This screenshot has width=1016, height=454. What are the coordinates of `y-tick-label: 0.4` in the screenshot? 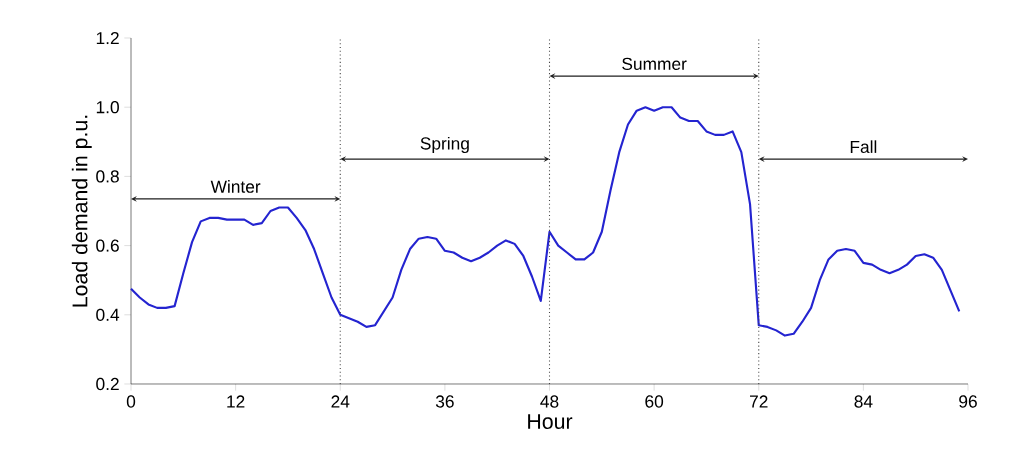 It's located at (108, 314).